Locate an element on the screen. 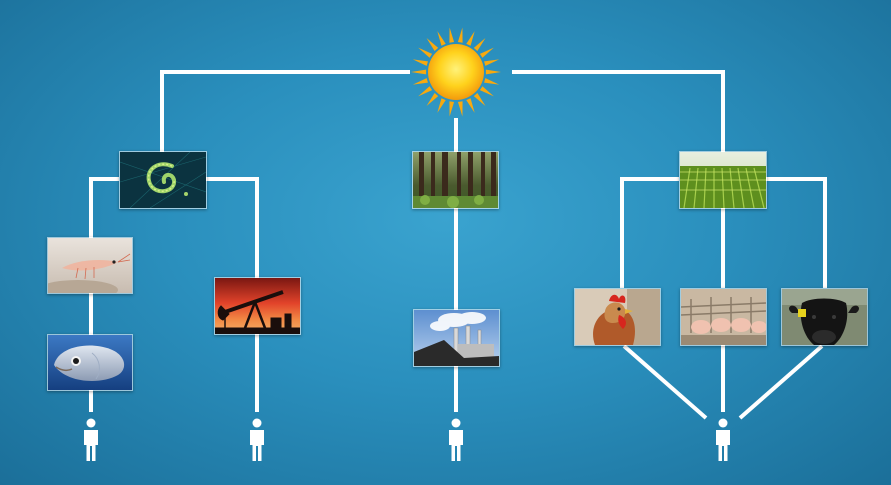 The image size is (891, 485). sun-to-corn-line is located at coordinates (618, 111).